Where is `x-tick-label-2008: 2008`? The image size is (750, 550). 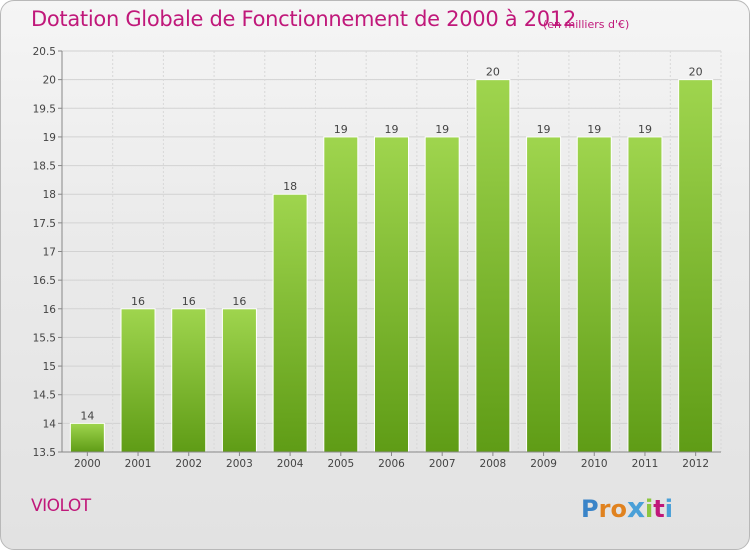 x-tick-label-2008: 2008 is located at coordinates (493, 464).